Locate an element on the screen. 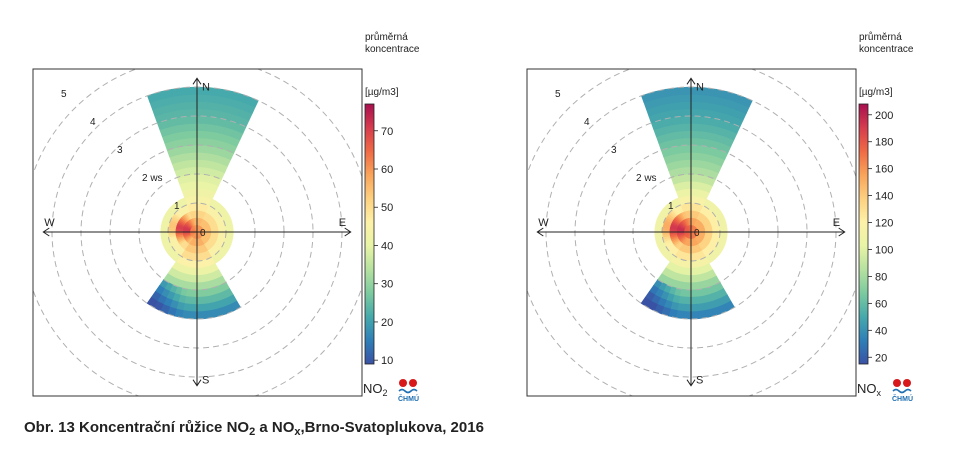 This screenshot has width=975, height=468. concentration-plume is located at coordinates (202, 203).